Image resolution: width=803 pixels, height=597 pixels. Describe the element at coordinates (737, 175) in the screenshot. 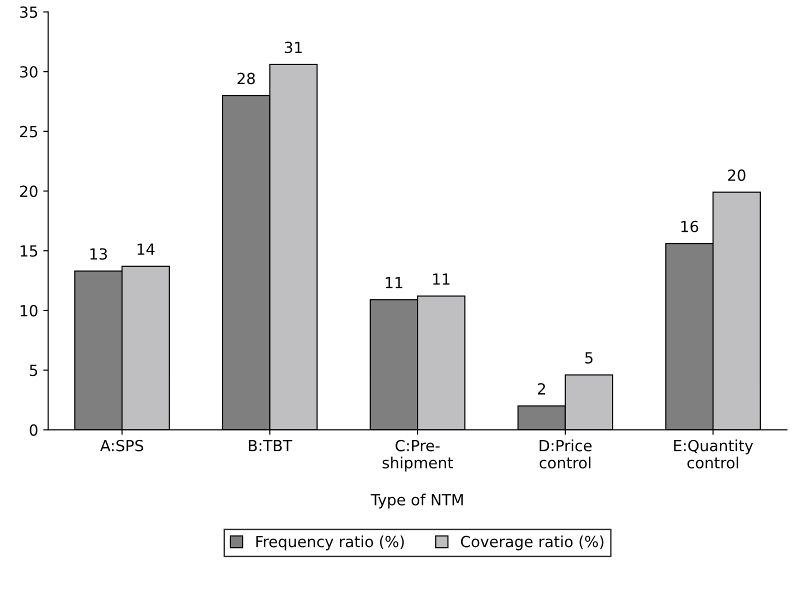

I see `data-label: 20` at that location.